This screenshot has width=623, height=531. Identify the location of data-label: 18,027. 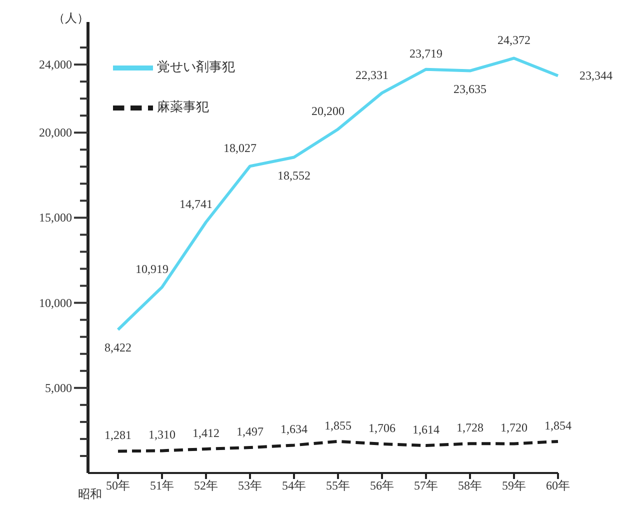
(240, 148).